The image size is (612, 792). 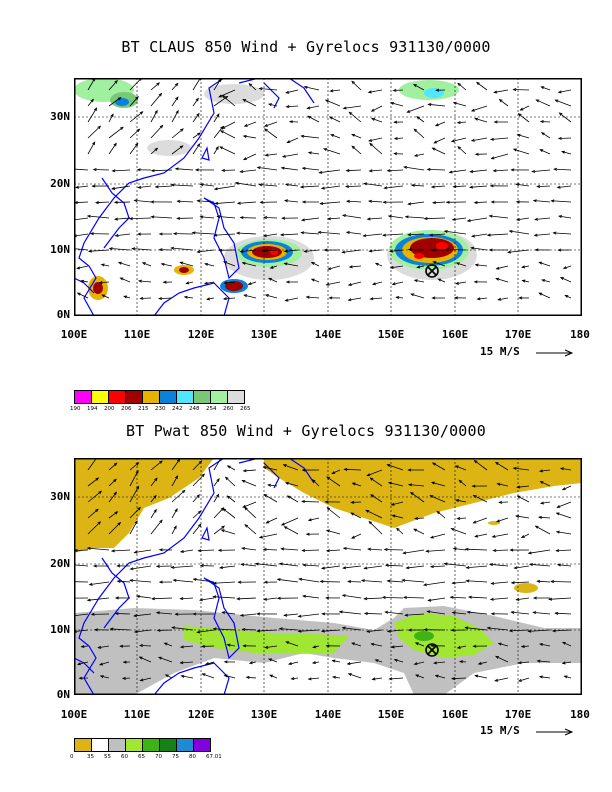 I want to click on panel1-xlabel-100e: 100E, so click(x=74, y=334).